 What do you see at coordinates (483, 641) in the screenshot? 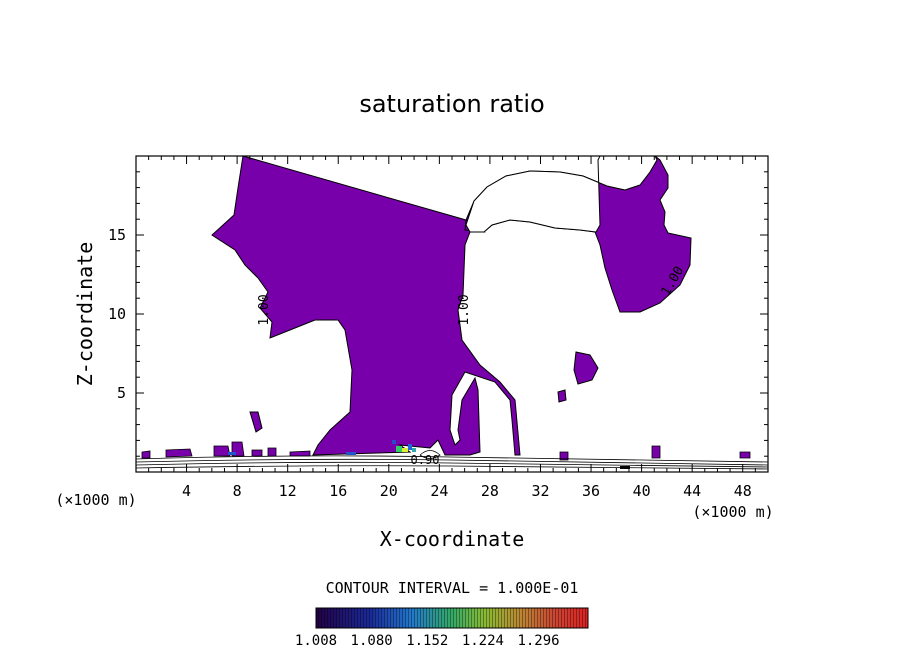
I see `colorbar-tick-label: 1.224` at bounding box center [483, 641].